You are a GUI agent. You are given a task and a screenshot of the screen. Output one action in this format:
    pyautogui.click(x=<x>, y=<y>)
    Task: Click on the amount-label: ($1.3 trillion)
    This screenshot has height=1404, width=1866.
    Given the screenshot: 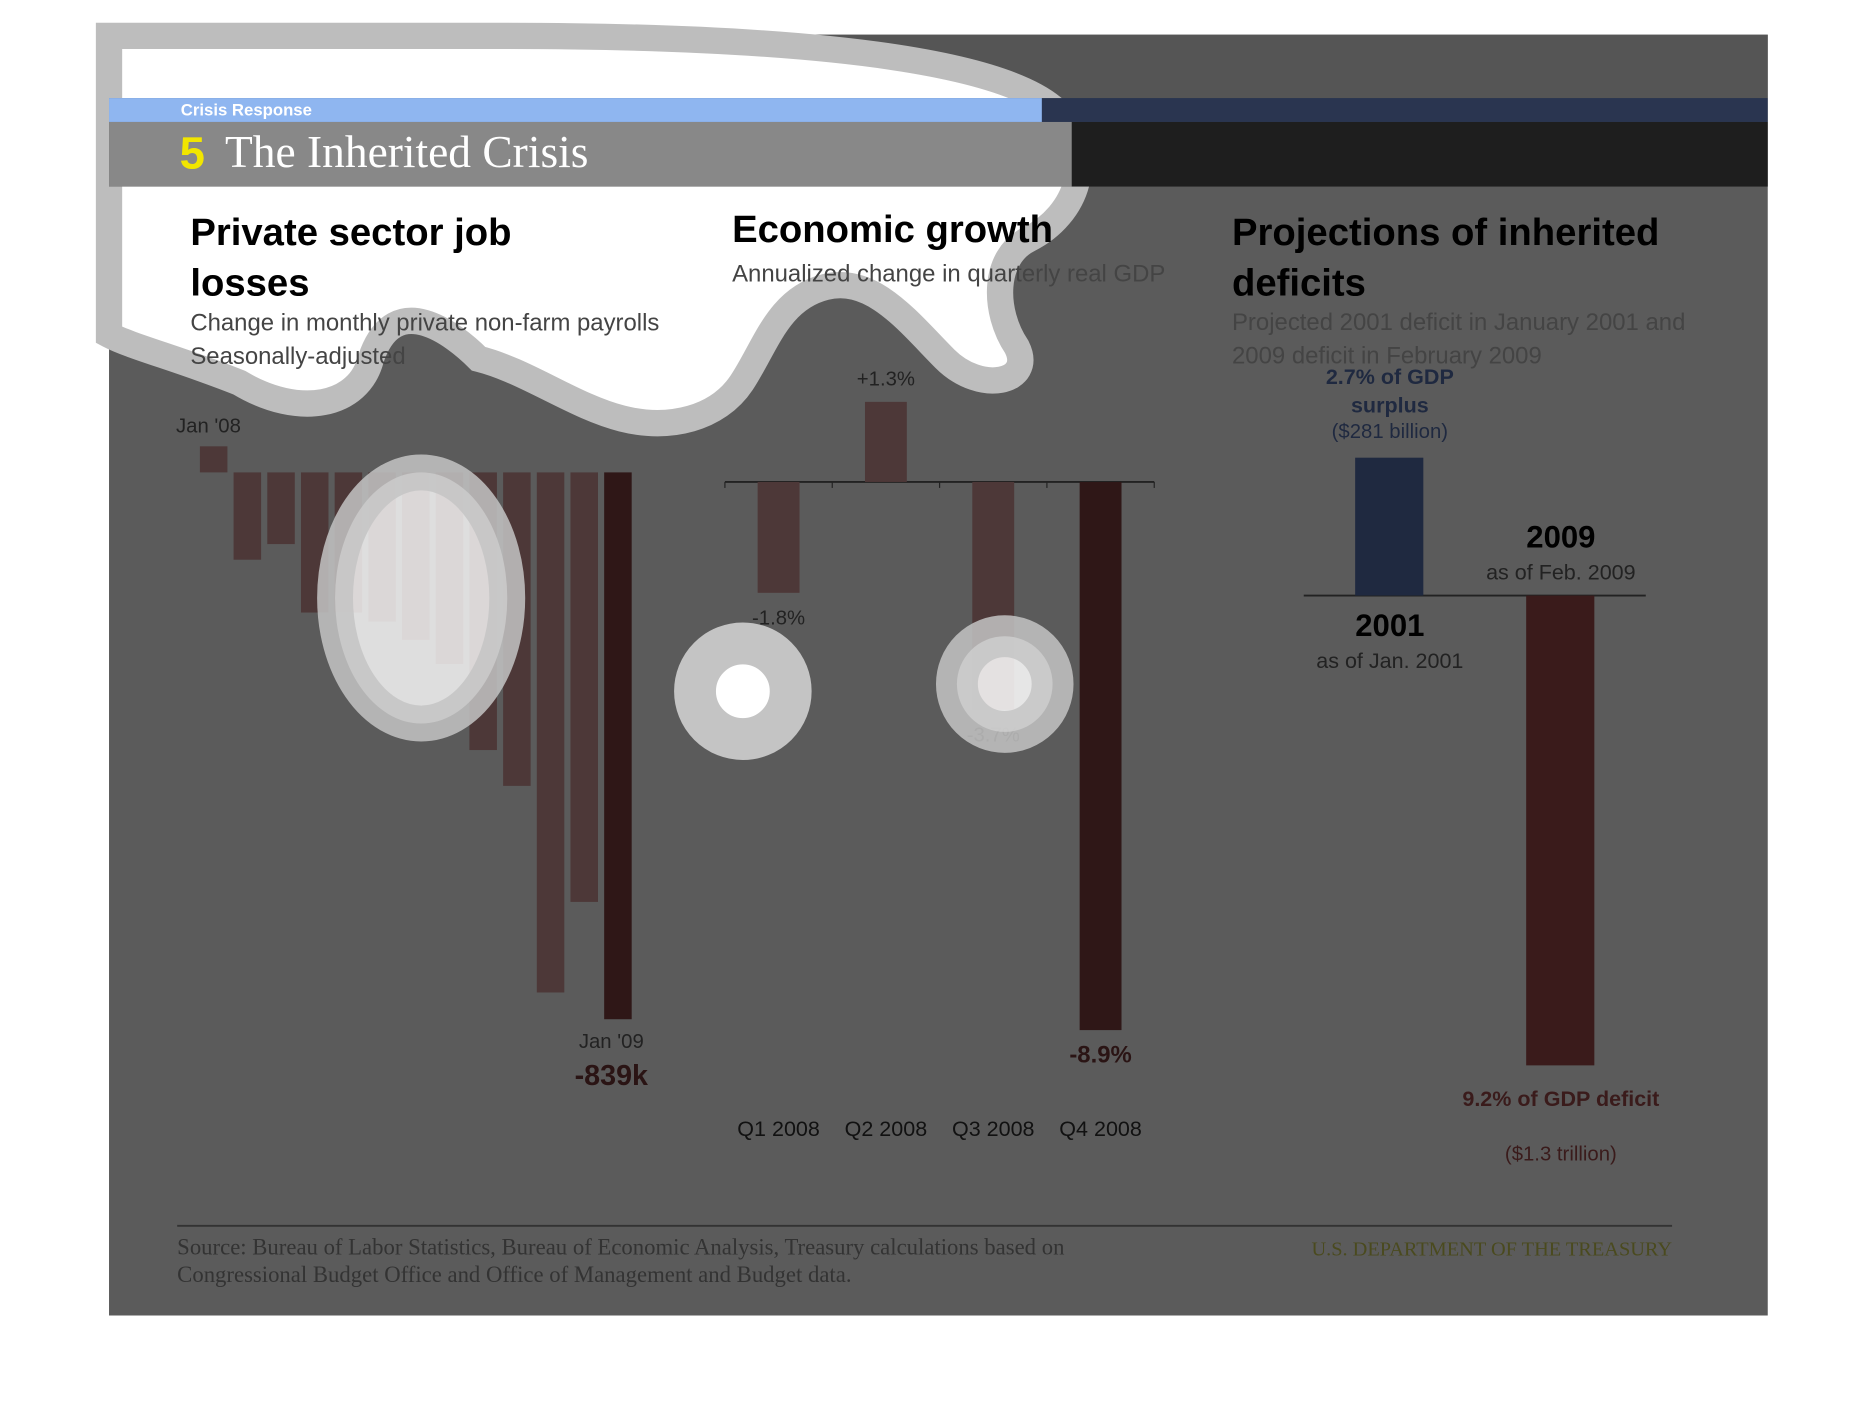 What is the action you would take?
    pyautogui.click(x=1561, y=1154)
    